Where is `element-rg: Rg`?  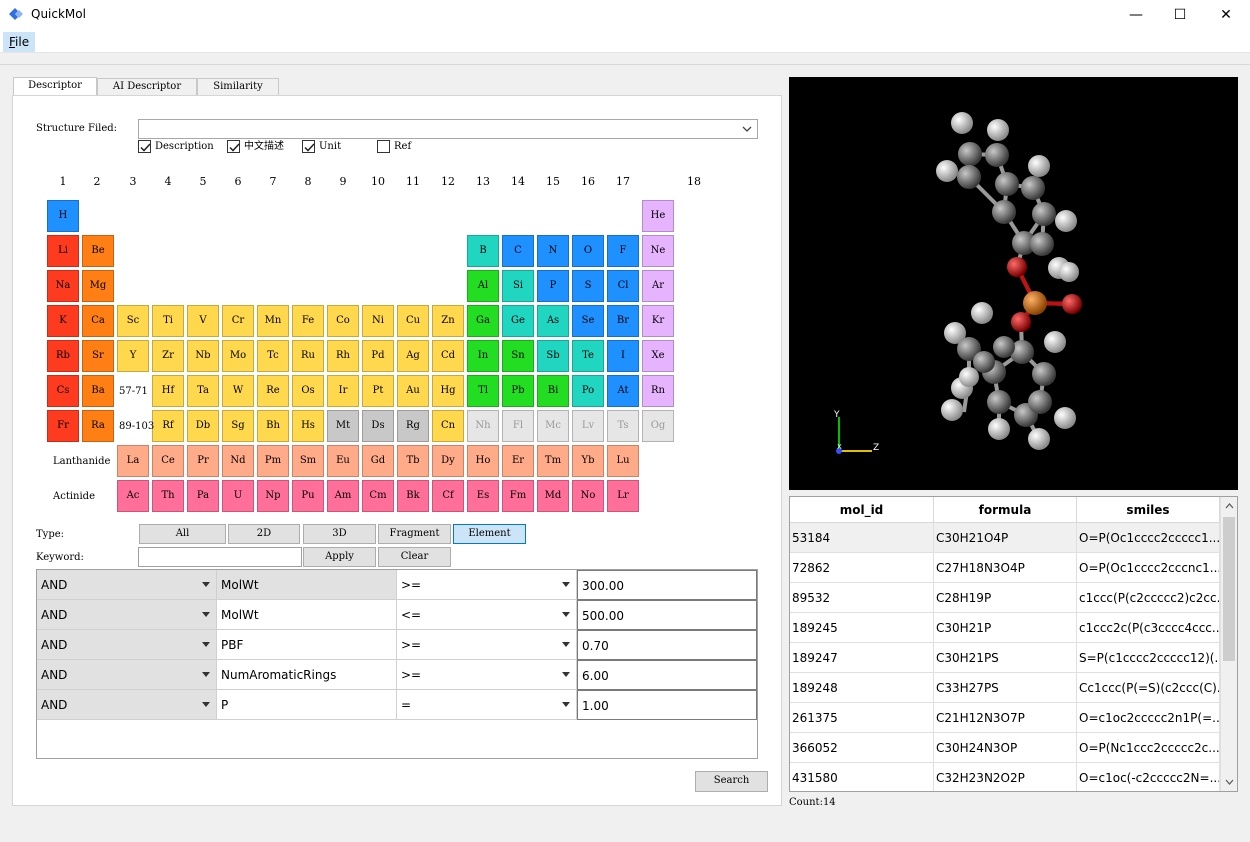 element-rg: Rg is located at coordinates (413, 426).